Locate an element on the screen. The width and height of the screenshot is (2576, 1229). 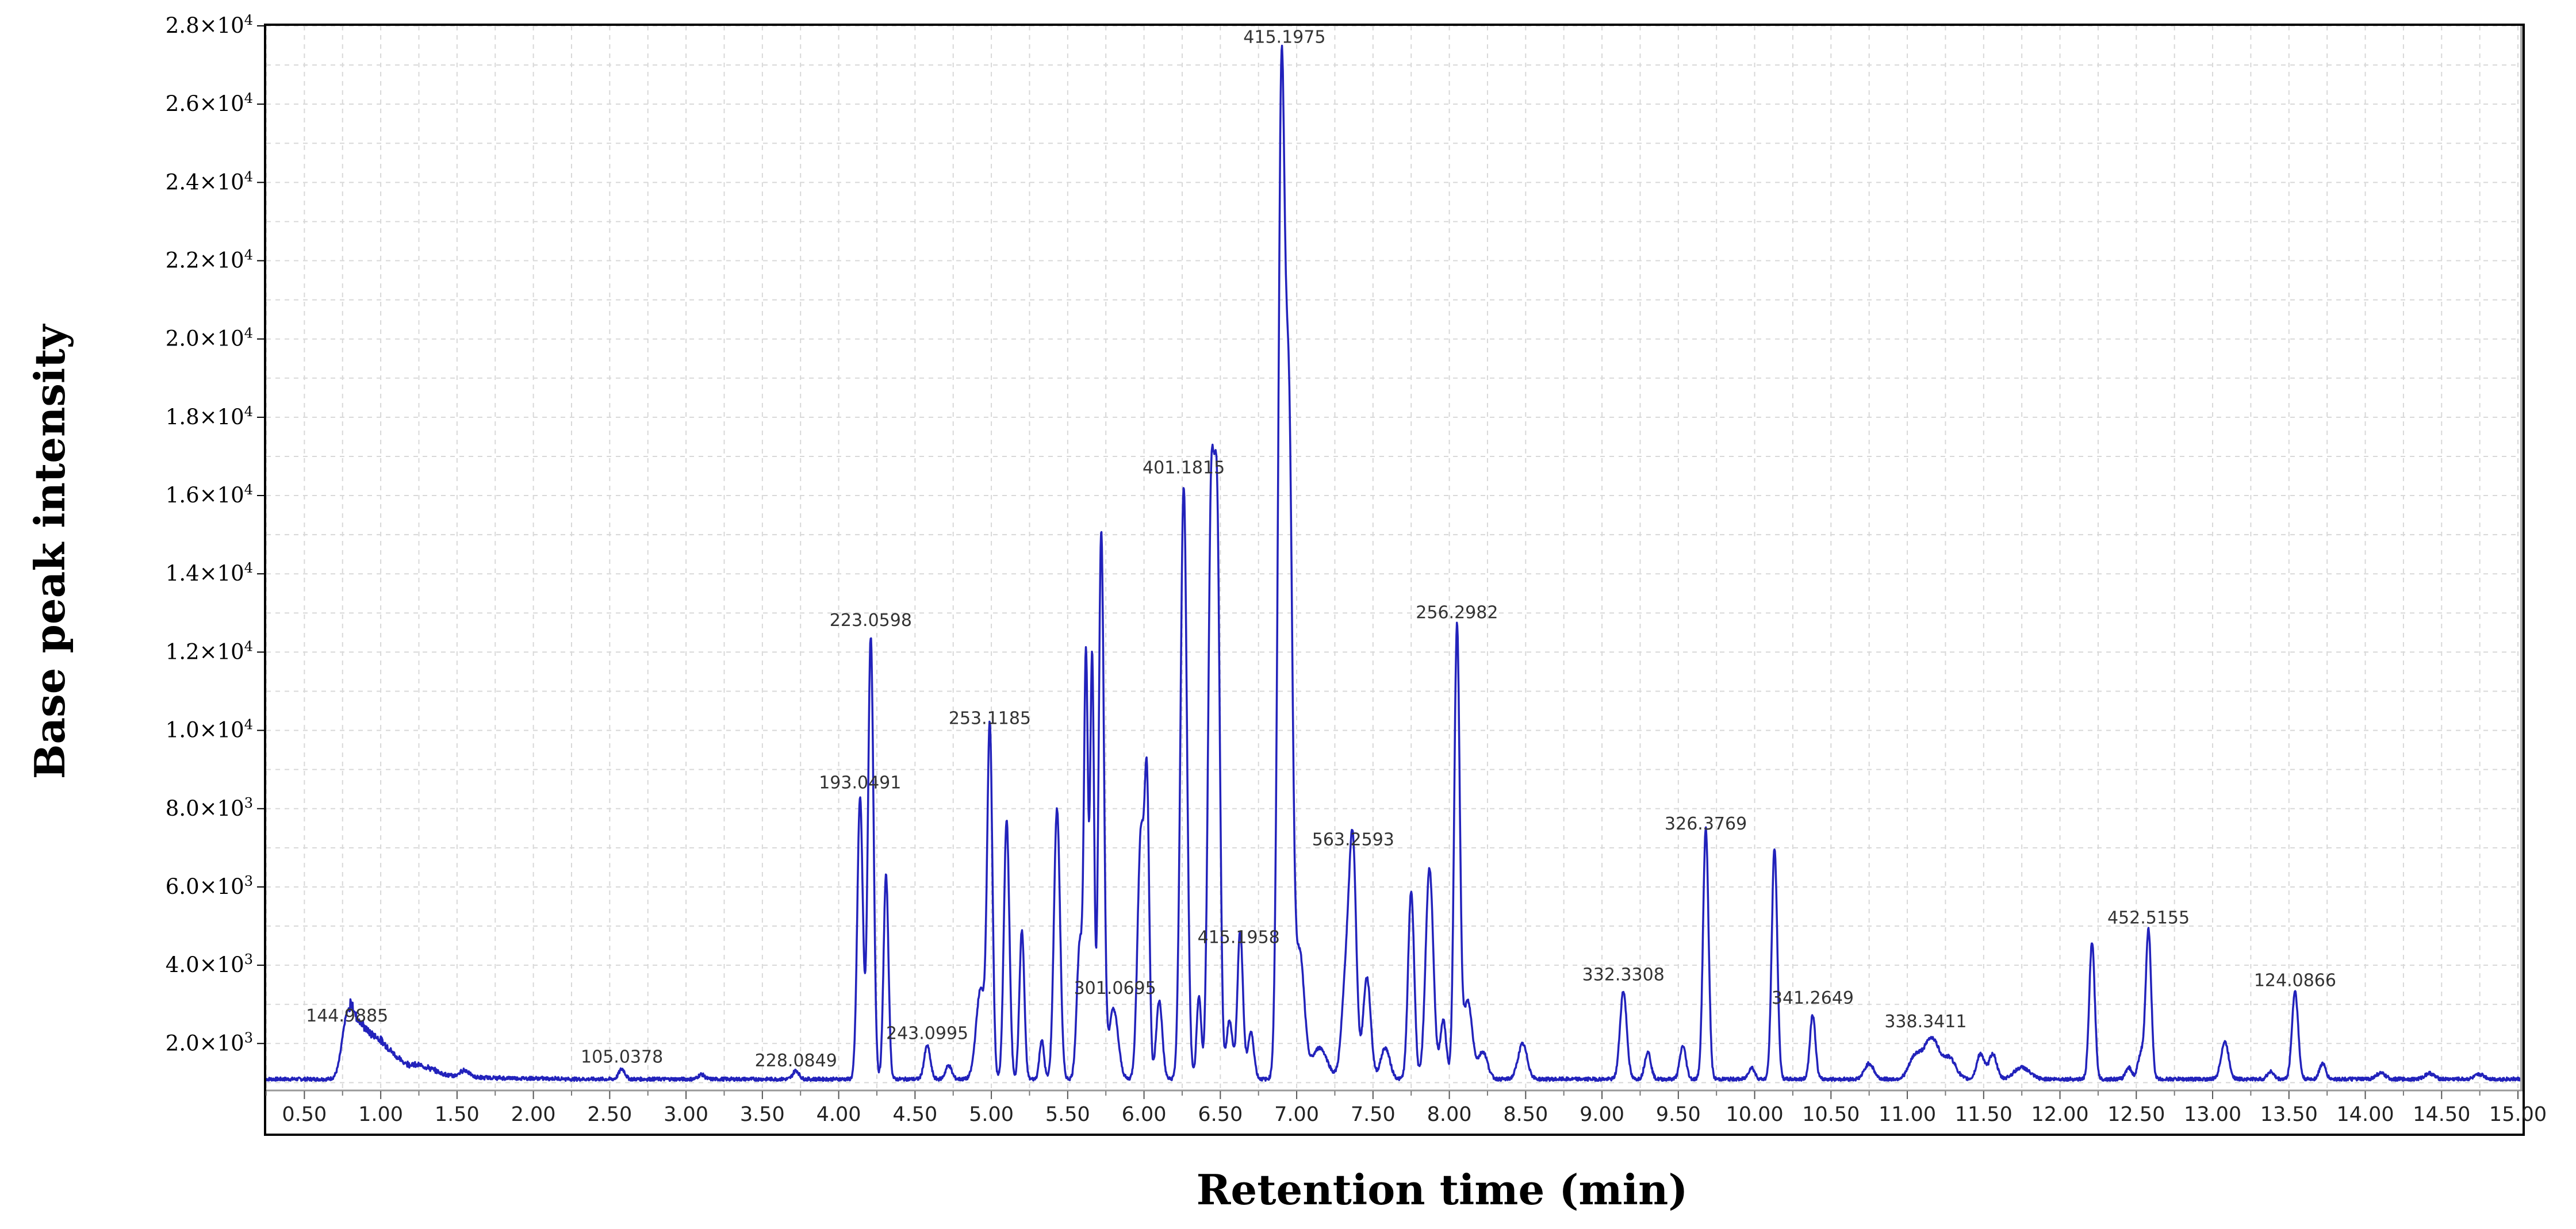
x-tick-label: 8.00 is located at coordinates (1449, 1115).